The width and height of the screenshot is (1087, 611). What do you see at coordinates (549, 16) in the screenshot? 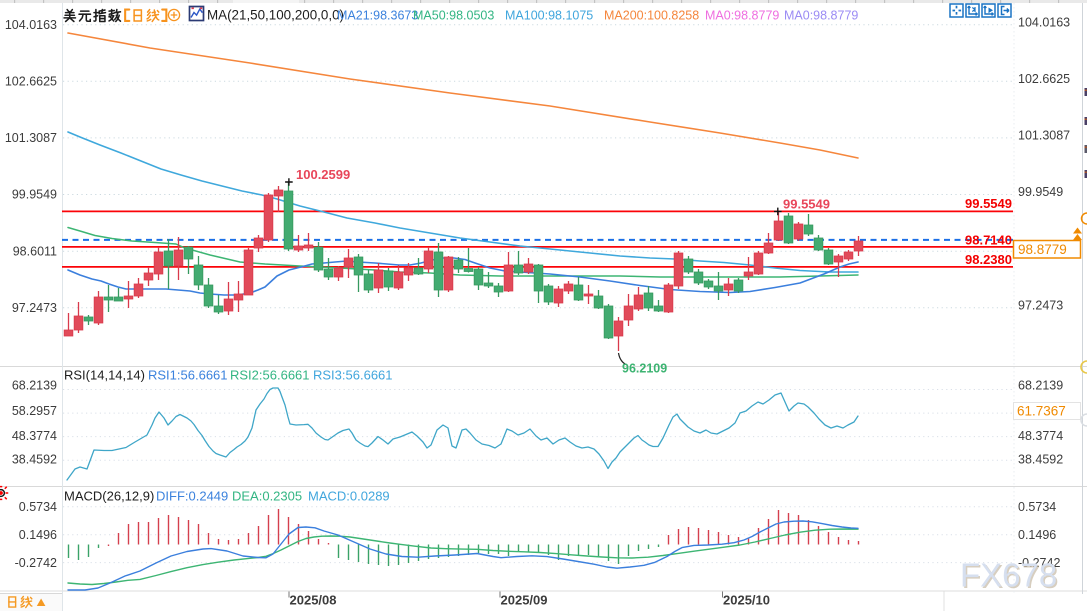
I see `svg-text: MA100:98.1075` at bounding box center [549, 16].